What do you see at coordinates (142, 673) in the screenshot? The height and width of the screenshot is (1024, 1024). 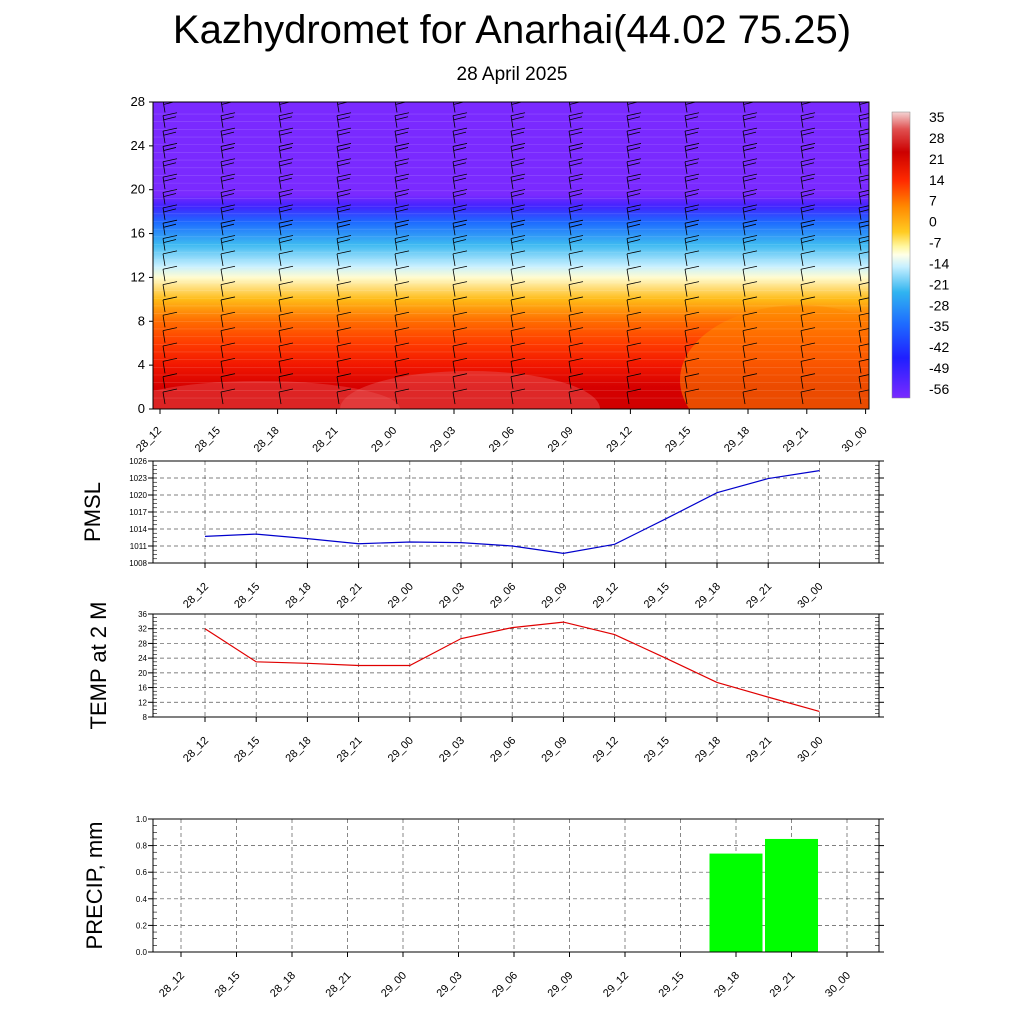 I see `y-tick-label: 20` at bounding box center [142, 673].